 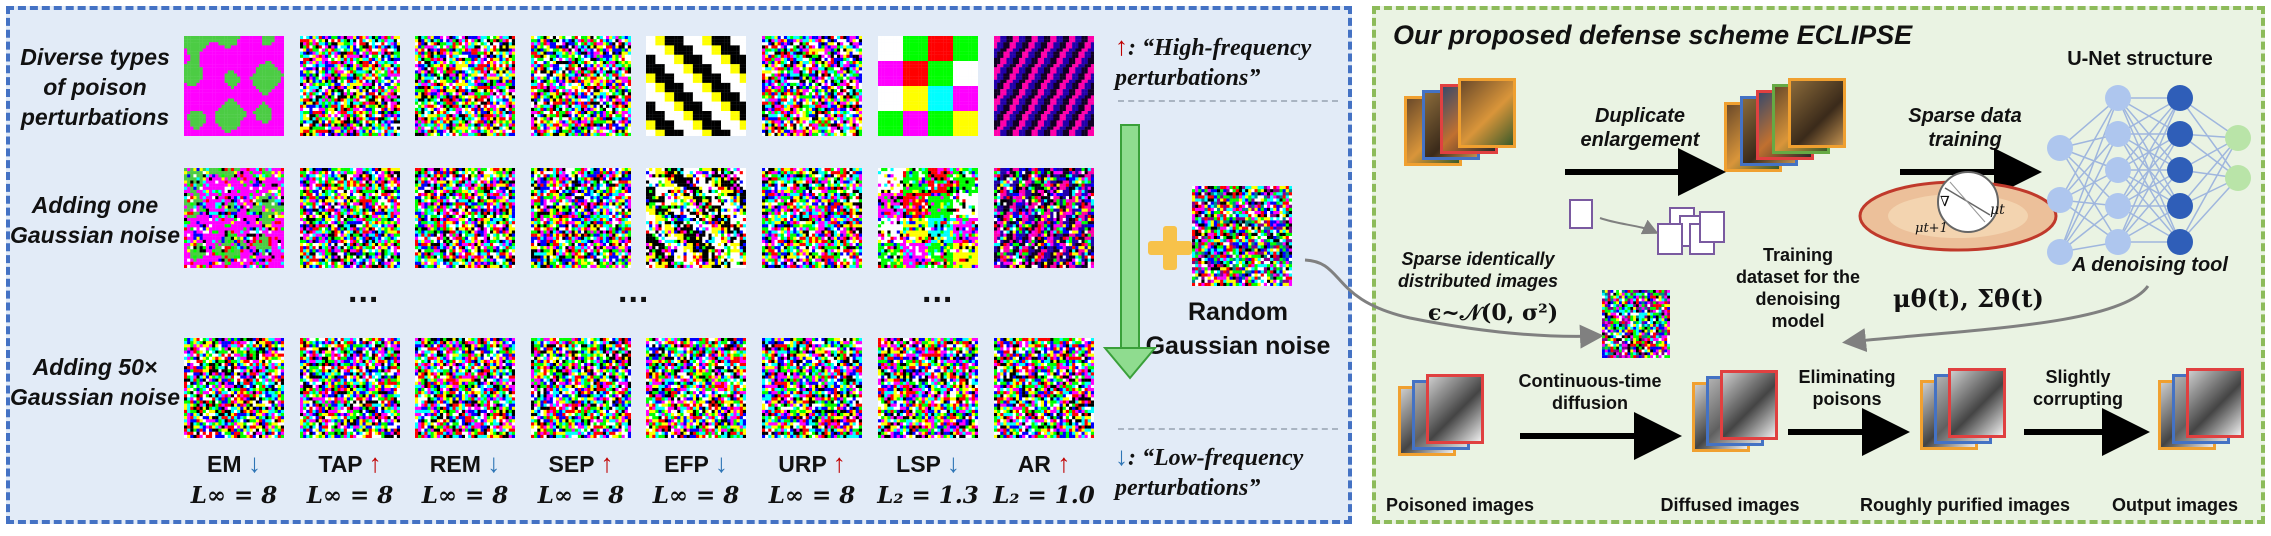 I want to click on eclipse-title: Our proposed defense scheme ECLIPSE, so click(x=1652, y=35).